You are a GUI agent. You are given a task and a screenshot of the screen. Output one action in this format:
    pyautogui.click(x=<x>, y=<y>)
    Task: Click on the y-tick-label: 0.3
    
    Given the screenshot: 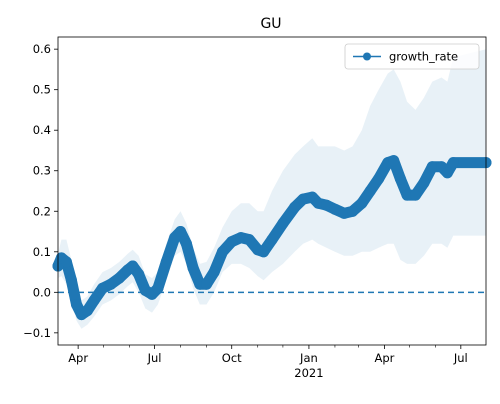 What is the action you would take?
    pyautogui.click(x=42, y=171)
    